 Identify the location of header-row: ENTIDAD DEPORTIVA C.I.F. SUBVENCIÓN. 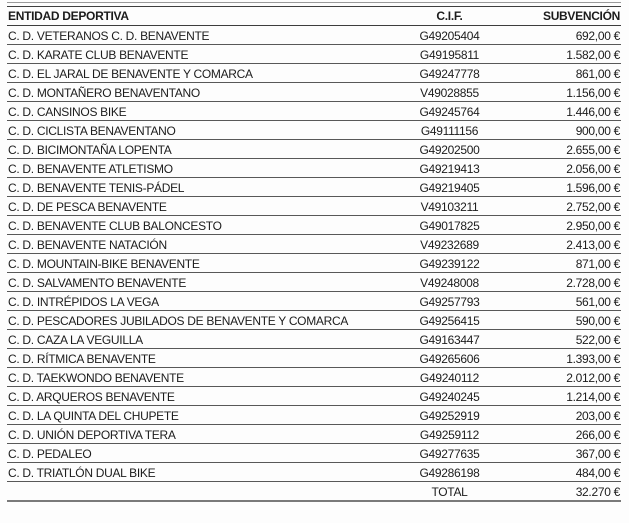
(314, 16).